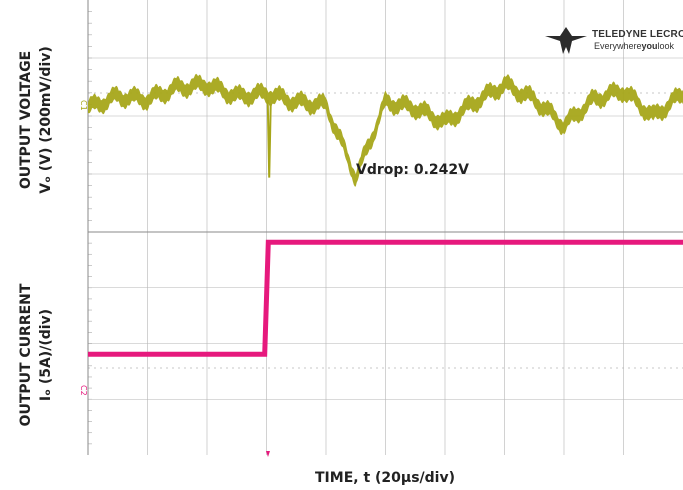 Image resolution: width=683 pixels, height=490 pixels. I want to click on ylabel-current-line2: Iₒ (5A)/(div), so click(46, 355).